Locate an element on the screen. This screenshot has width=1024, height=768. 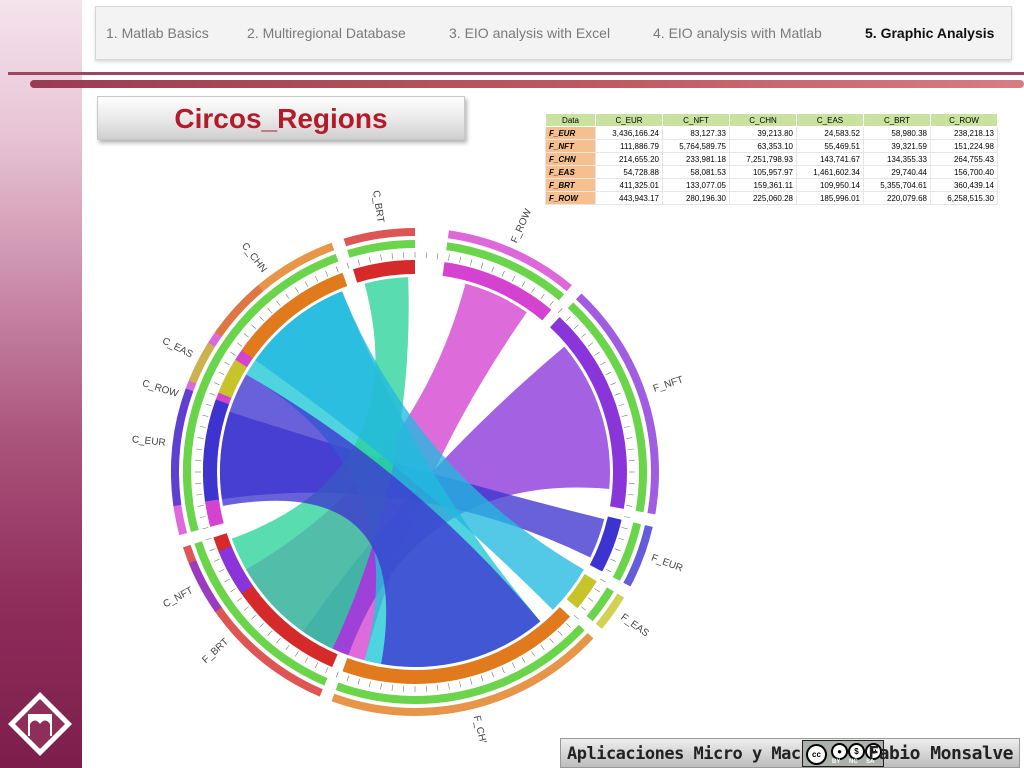
sa-label: SA is located at coordinates (870, 762).